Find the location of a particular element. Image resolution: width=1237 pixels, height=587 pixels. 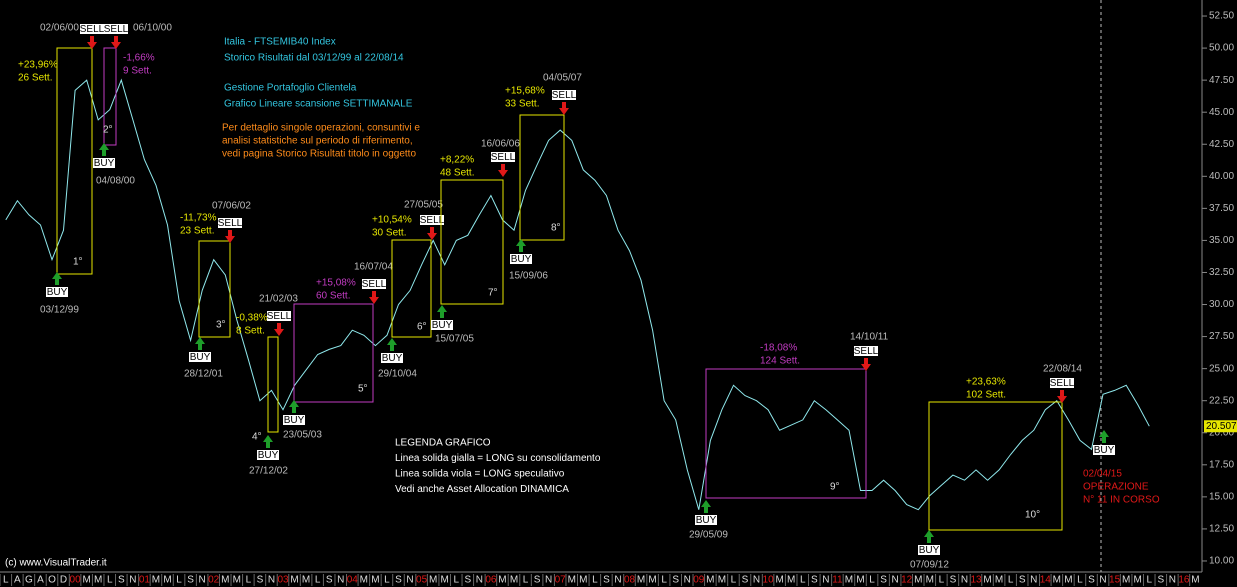

buy-date: 04/08/00 is located at coordinates (115, 181).